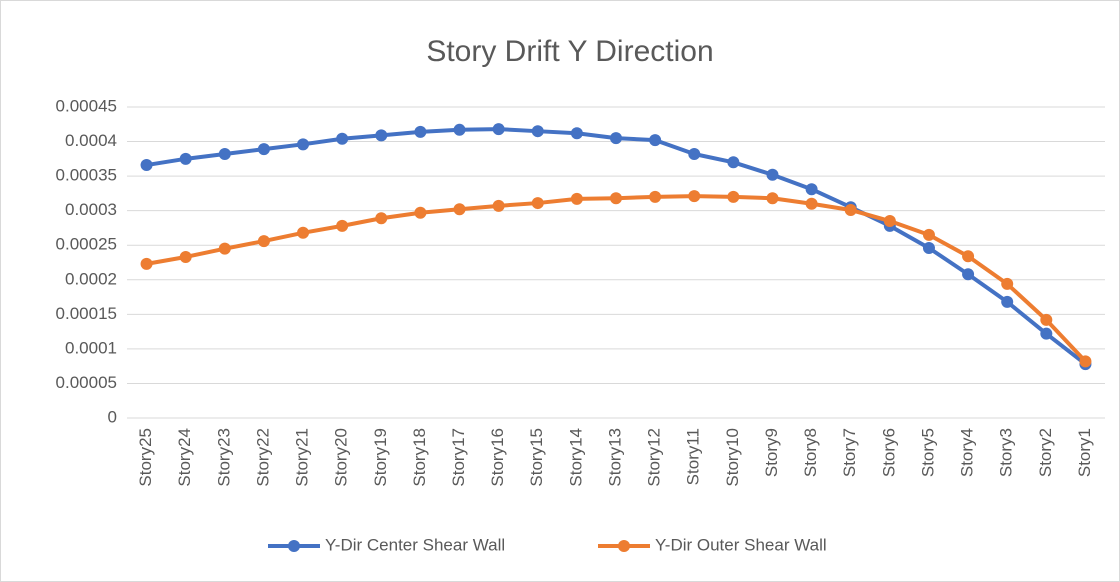  What do you see at coordinates (732, 457) in the screenshot?
I see `x-tick-label: Story10` at bounding box center [732, 457].